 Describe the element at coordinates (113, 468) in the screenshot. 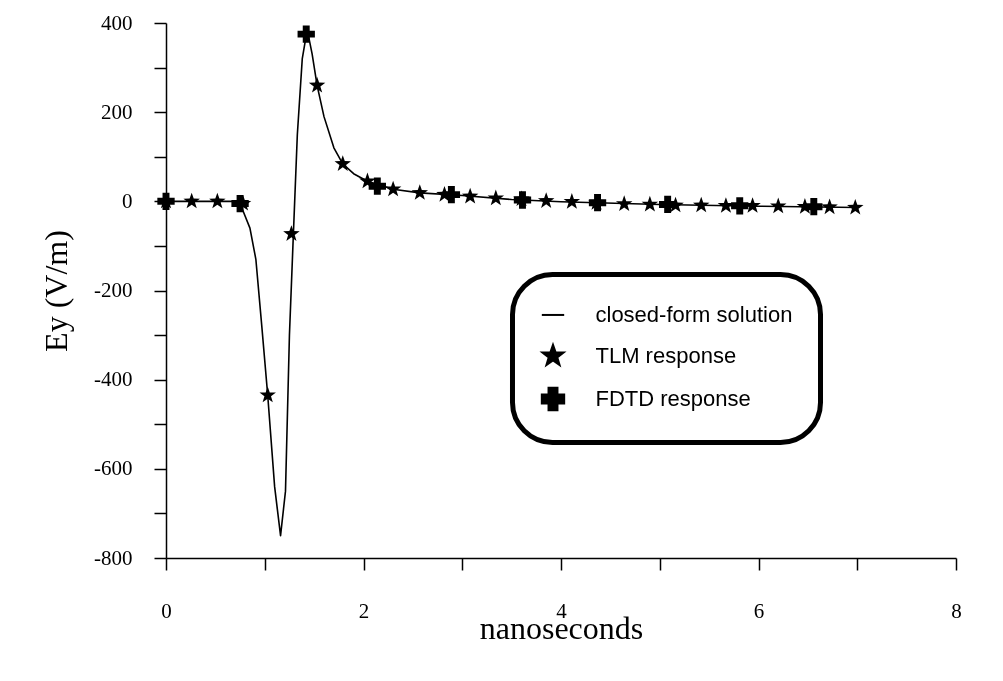

I see `y-tick-label: -600` at that location.